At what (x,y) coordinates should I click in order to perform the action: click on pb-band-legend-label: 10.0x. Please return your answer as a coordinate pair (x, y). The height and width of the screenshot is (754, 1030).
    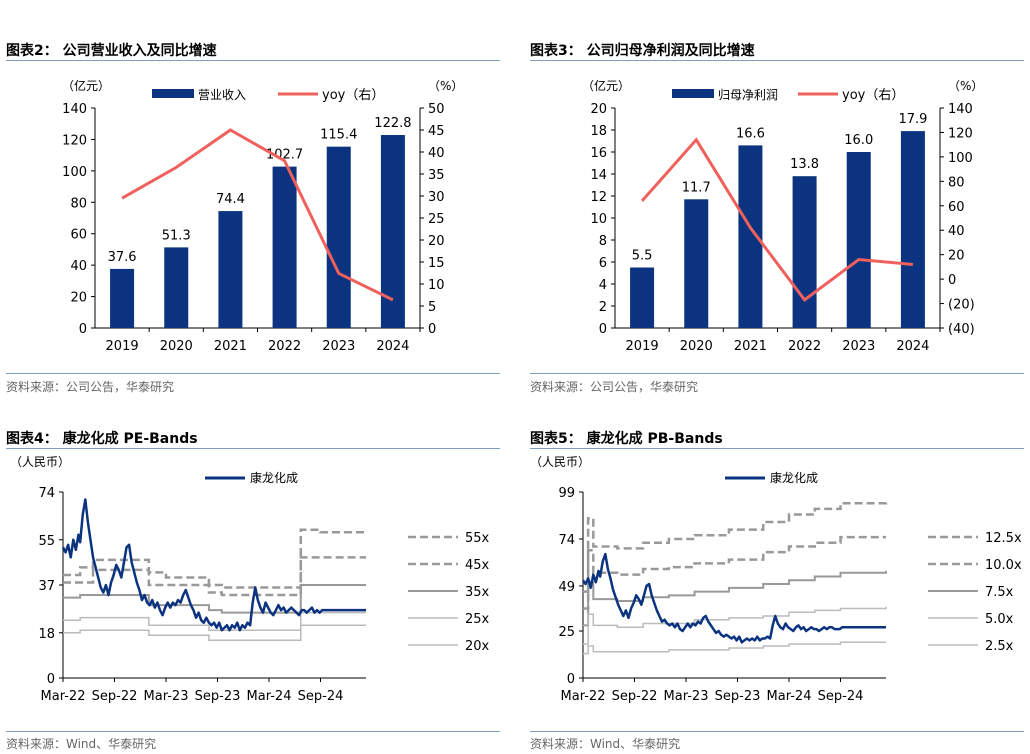
    Looking at the image, I should click on (1003, 565).